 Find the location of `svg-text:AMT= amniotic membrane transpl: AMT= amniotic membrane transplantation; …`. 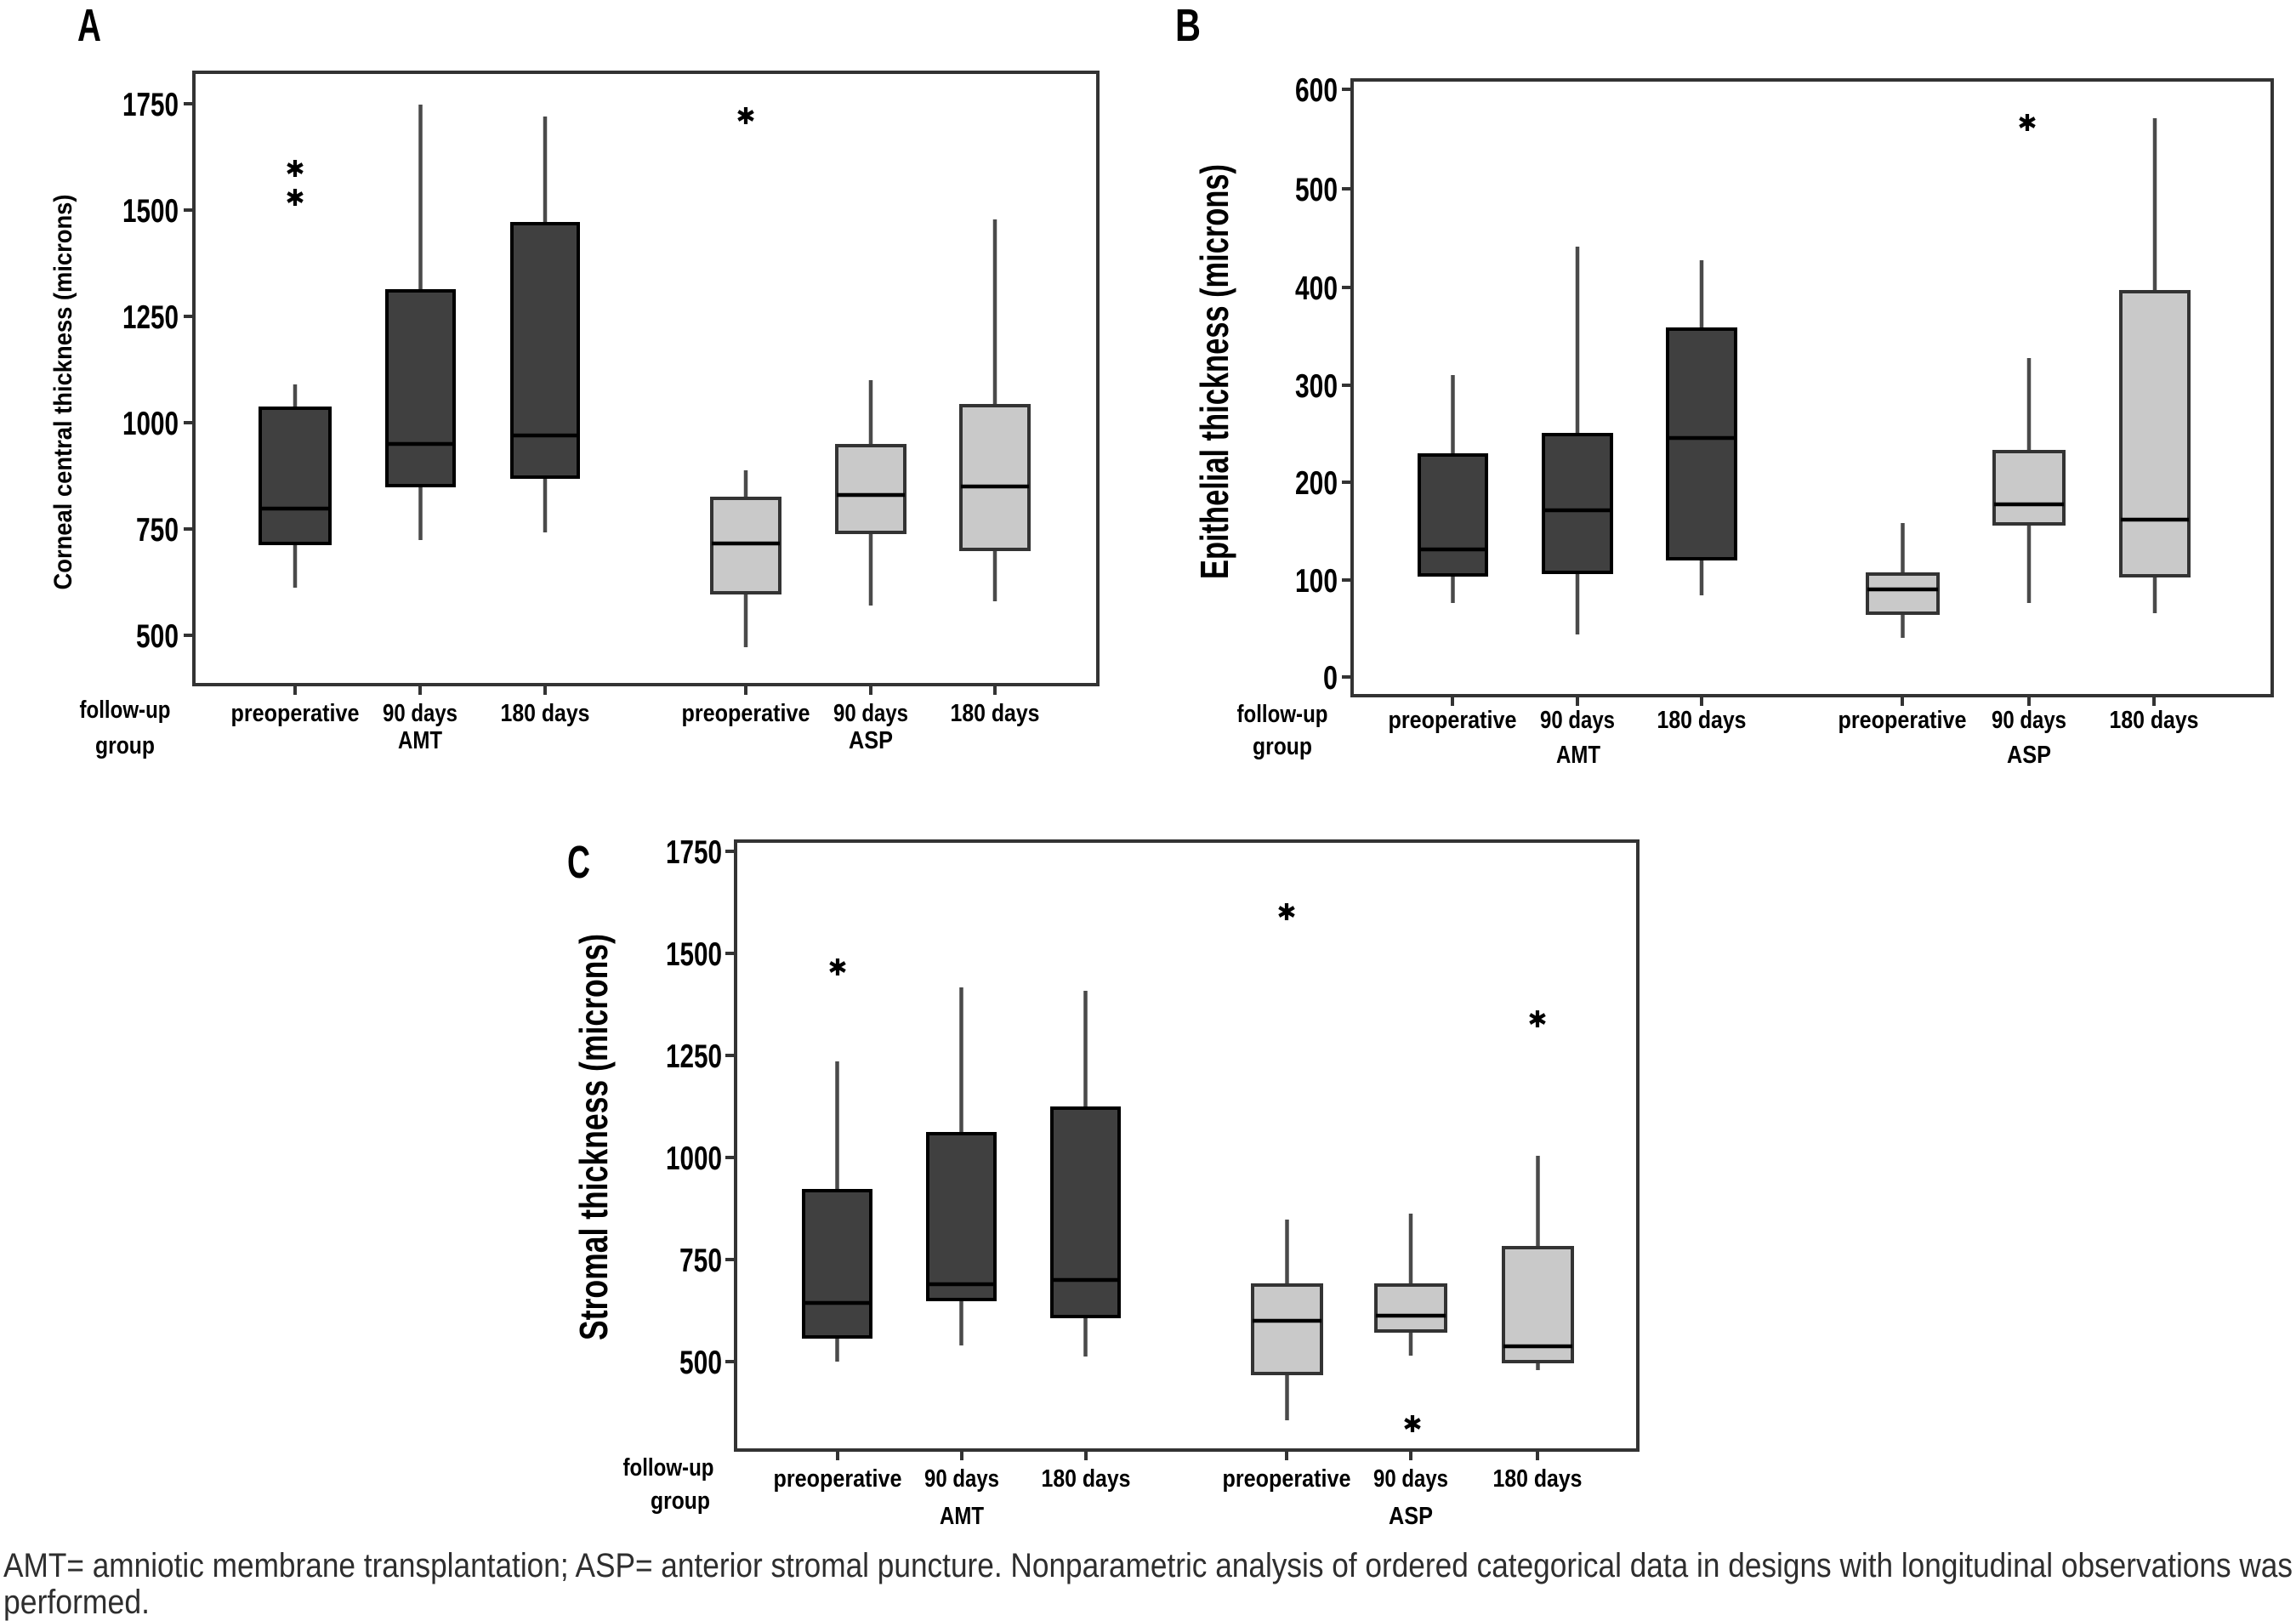

svg-text:AMT= amniotic membrane transpl: AMT= amniotic membrane transplantation; … is located at coordinates (1148, 1566).